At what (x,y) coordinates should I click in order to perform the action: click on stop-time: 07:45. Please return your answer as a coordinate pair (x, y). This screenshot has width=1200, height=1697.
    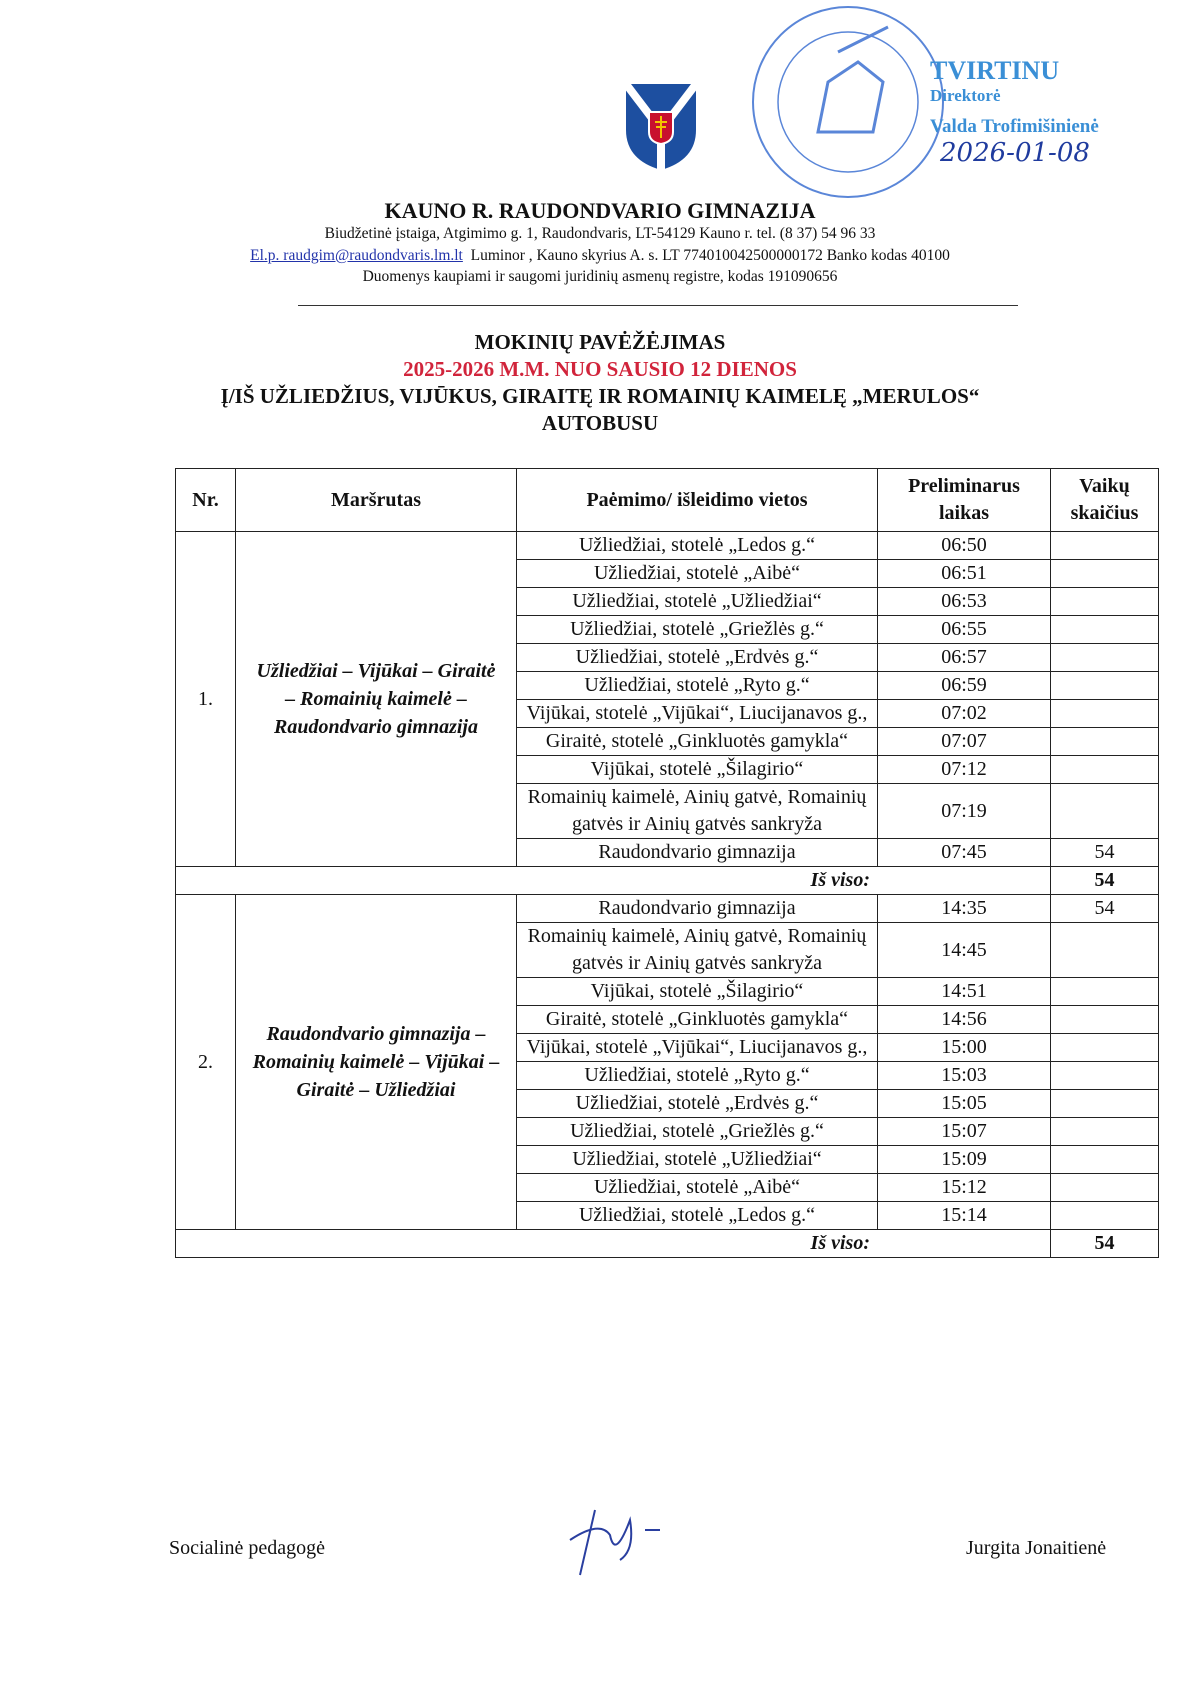
    Looking at the image, I should click on (964, 852).